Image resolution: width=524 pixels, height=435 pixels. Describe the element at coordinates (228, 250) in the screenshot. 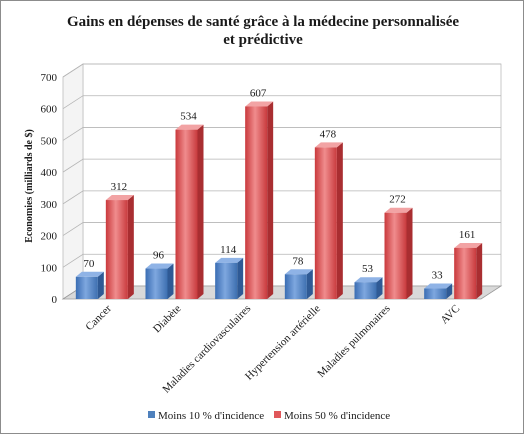

I see `data-label: 114` at that location.